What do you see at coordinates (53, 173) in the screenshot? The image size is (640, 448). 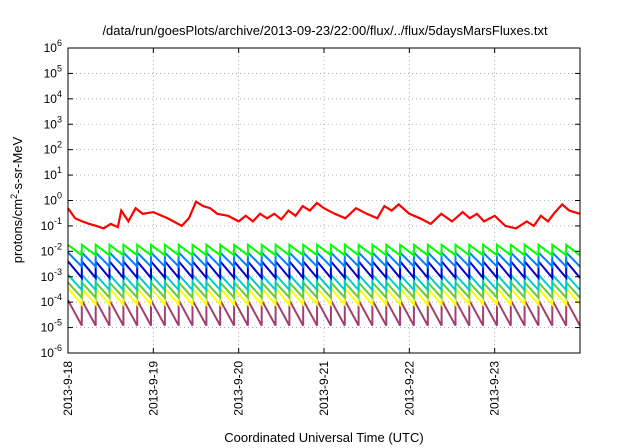 I see `y-tick-label: 10¹` at bounding box center [53, 173].